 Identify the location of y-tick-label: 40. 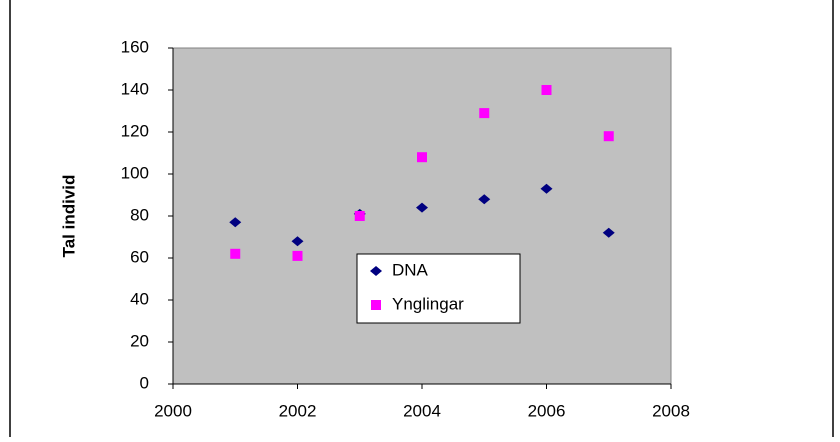
(139, 298).